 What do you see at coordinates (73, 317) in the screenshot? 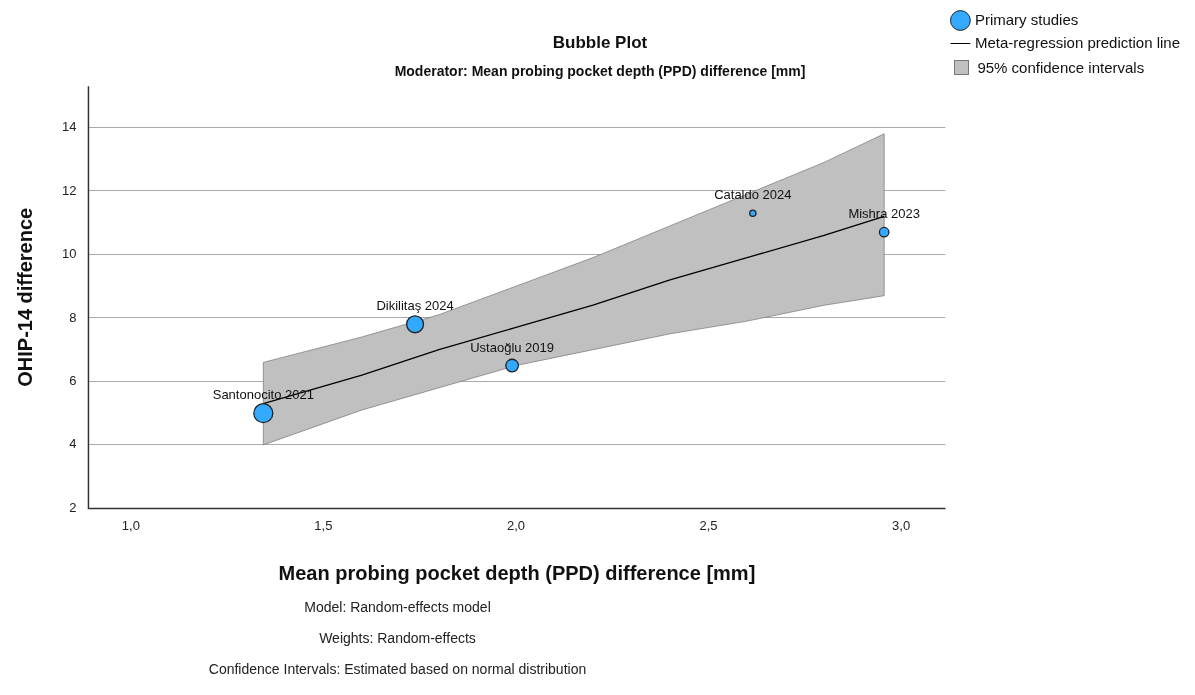
I see `y-tick-label: 8` at bounding box center [73, 317].